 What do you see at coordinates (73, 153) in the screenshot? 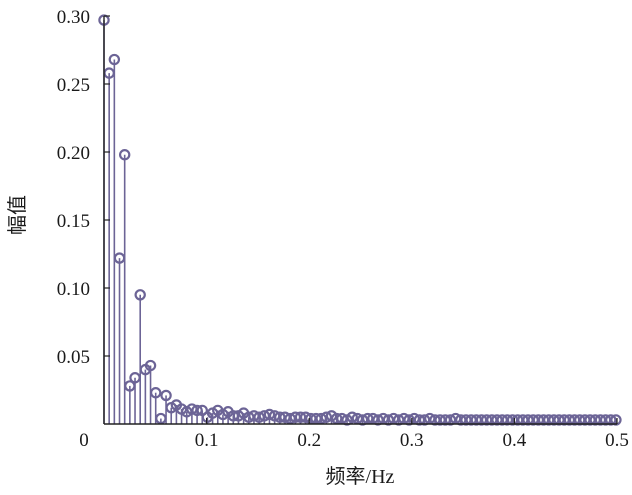
I see `y-tick-label: 0.20` at bounding box center [73, 153].